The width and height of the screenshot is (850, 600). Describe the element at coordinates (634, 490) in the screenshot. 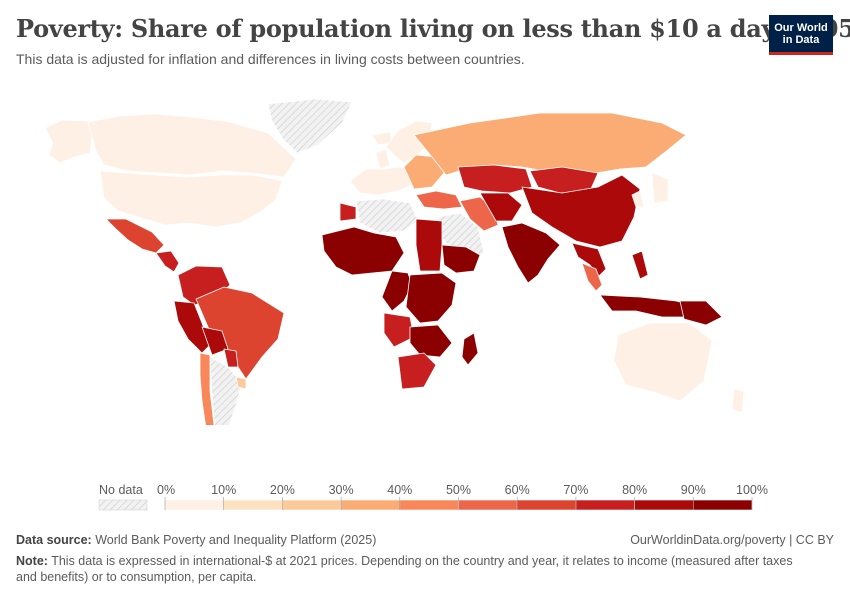

I see `legend-tick-8: 80%` at that location.